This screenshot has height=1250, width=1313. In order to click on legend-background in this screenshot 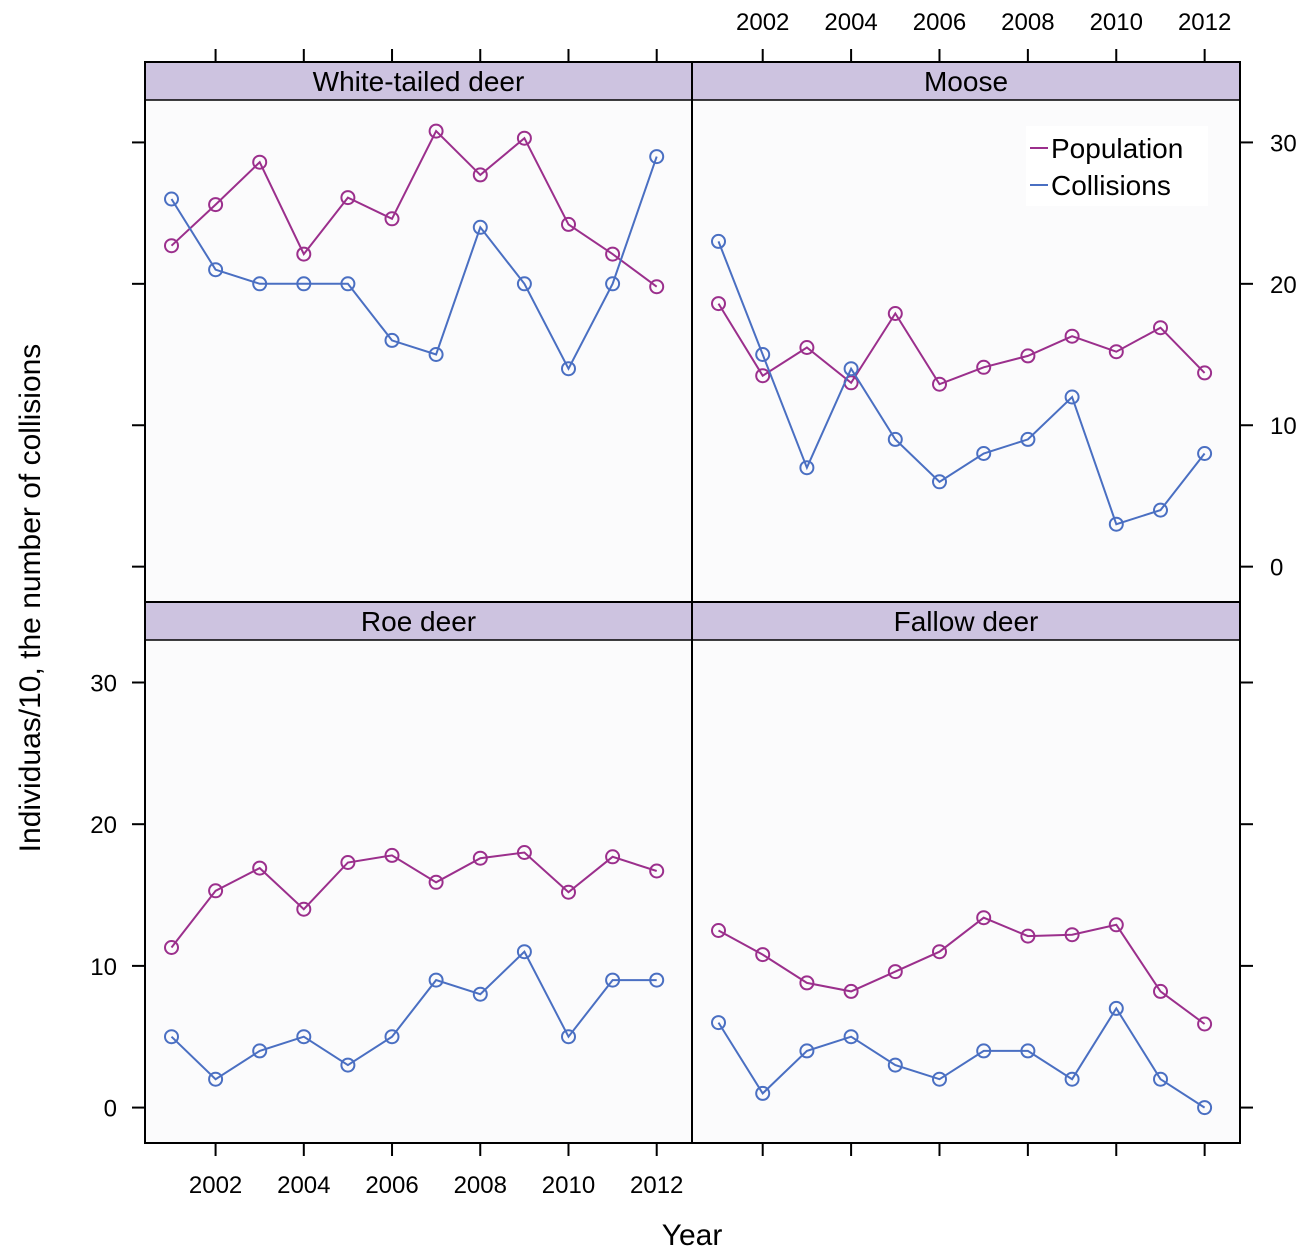, I will do `click(1117, 166)`.